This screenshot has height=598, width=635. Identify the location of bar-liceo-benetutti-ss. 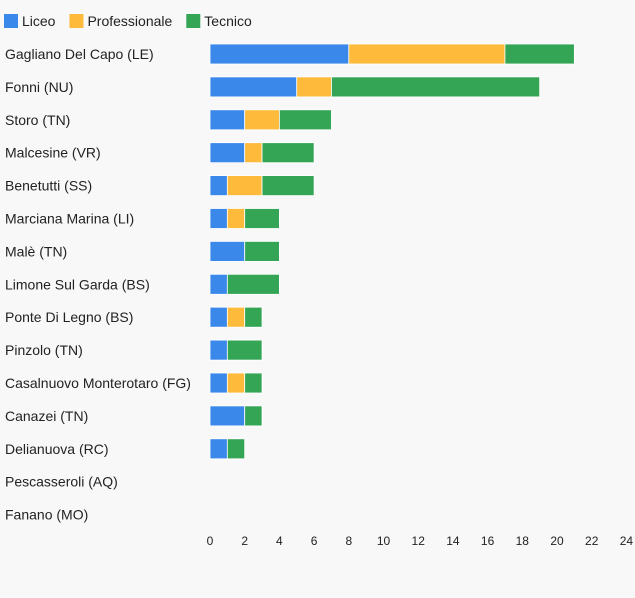
(218, 186).